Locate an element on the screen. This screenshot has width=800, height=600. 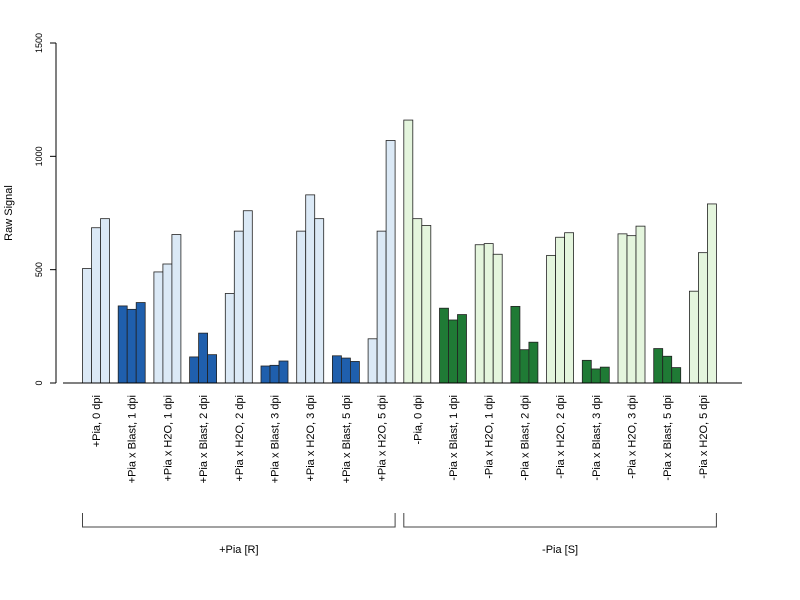
y-axis-label: Raw Signal is located at coordinates (9, 213).